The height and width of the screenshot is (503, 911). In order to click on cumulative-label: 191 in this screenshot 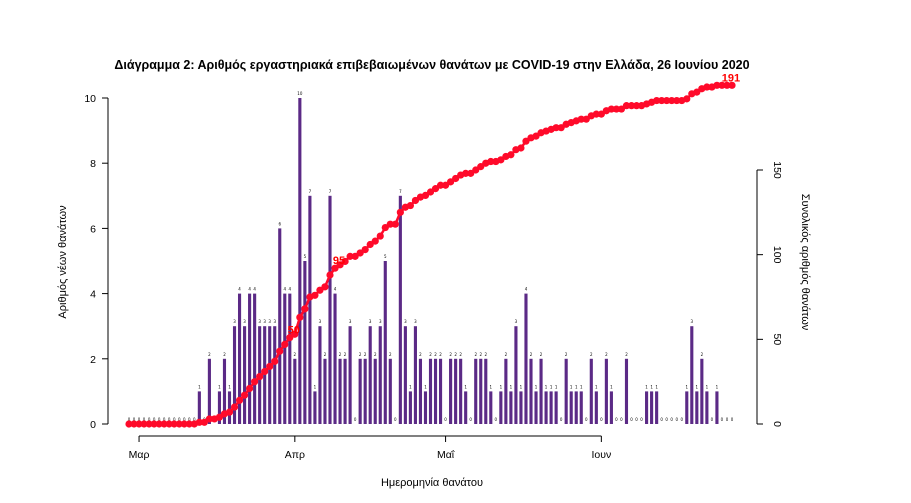, I will do `click(731, 78)`.